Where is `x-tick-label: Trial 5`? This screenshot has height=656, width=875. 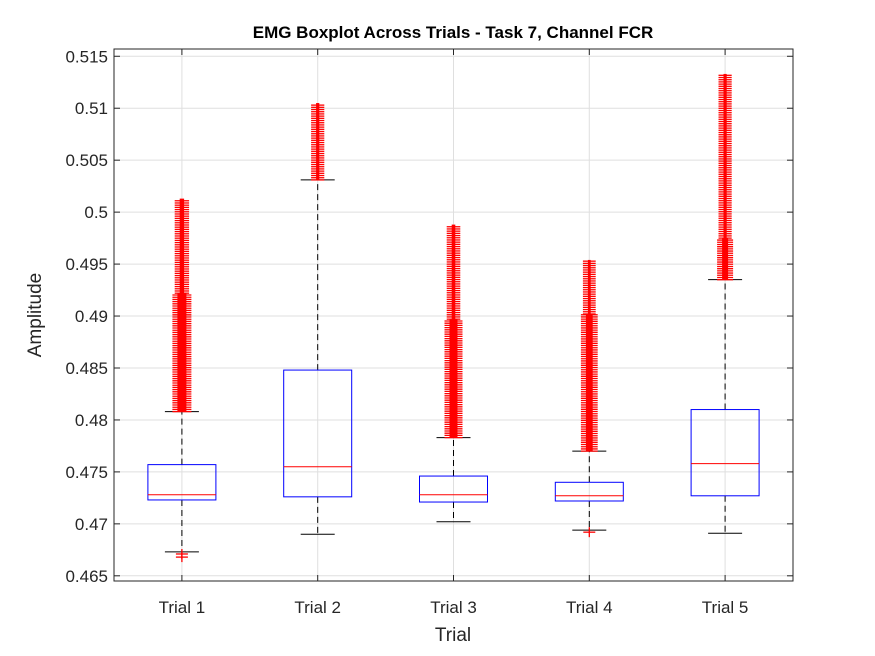 x-tick-label: Trial 5 is located at coordinates (725, 607).